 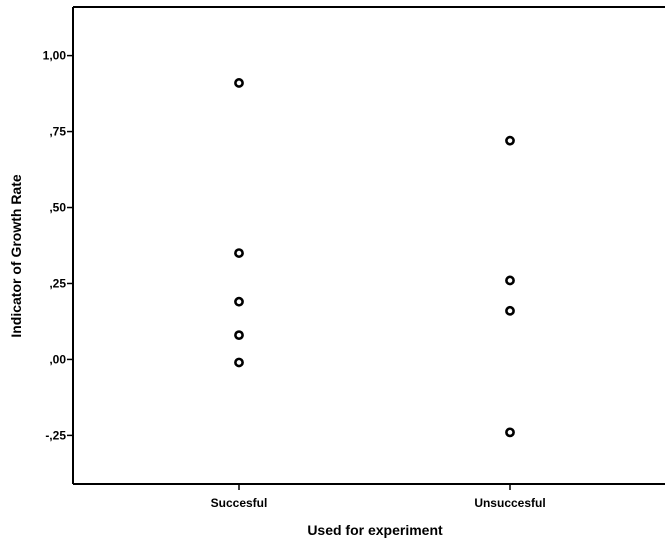 I want to click on y-tick-label: ,00, so click(x=57, y=359).